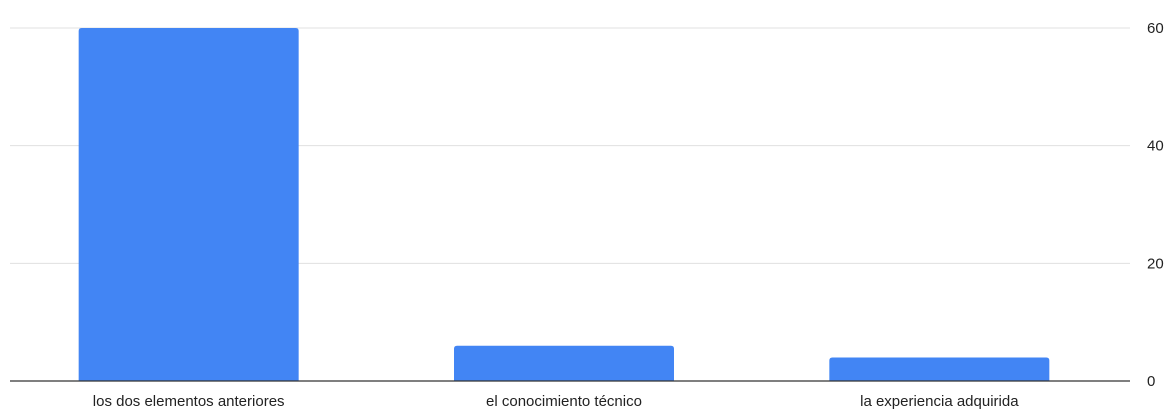 The width and height of the screenshot is (1170, 409). Describe the element at coordinates (1155, 263) in the screenshot. I see `y-tick-label: 20` at that location.